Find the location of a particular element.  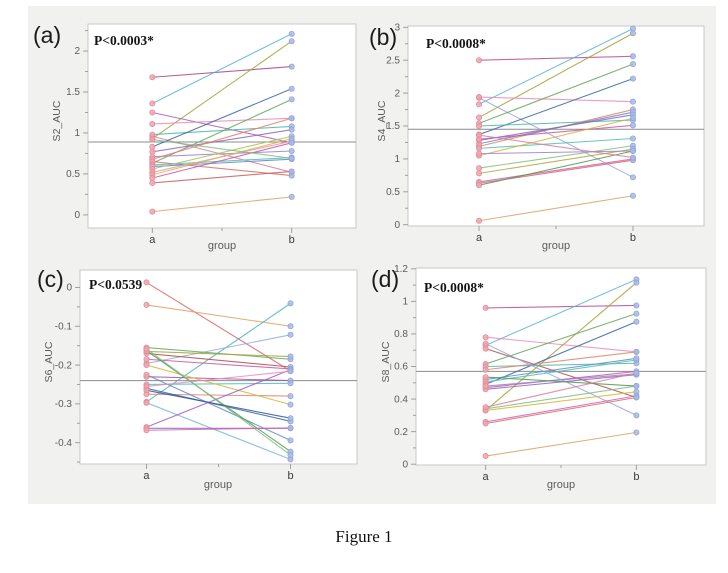

figure-caption: Figure 1 is located at coordinates (364, 536).